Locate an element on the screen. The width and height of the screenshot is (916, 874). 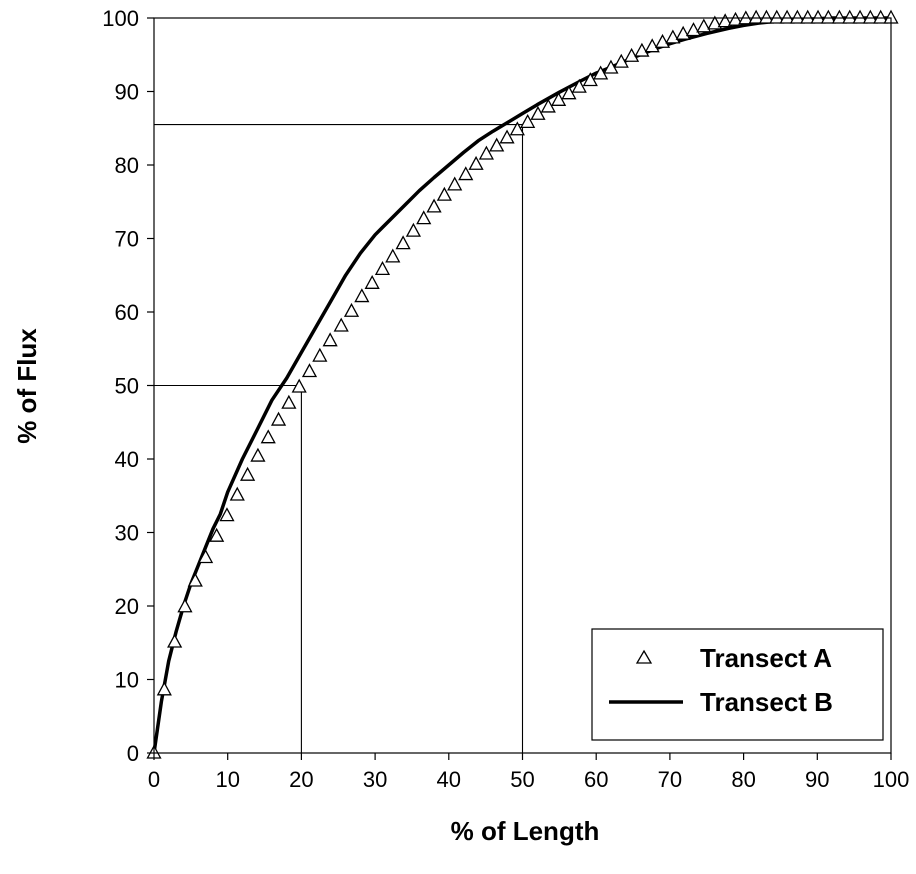
x-tick-label: 70 is located at coordinates (670, 779).